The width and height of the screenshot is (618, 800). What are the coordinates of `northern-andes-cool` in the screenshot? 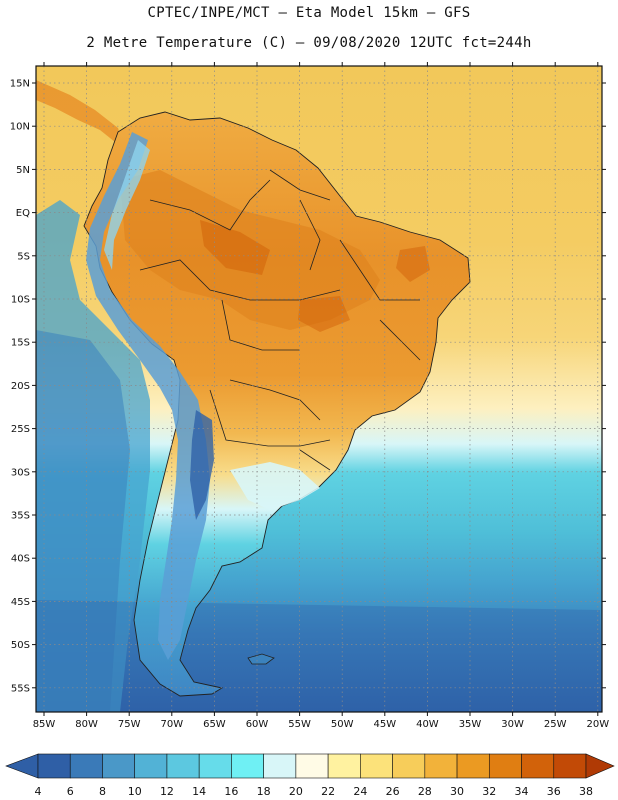 It's located at (127, 205).